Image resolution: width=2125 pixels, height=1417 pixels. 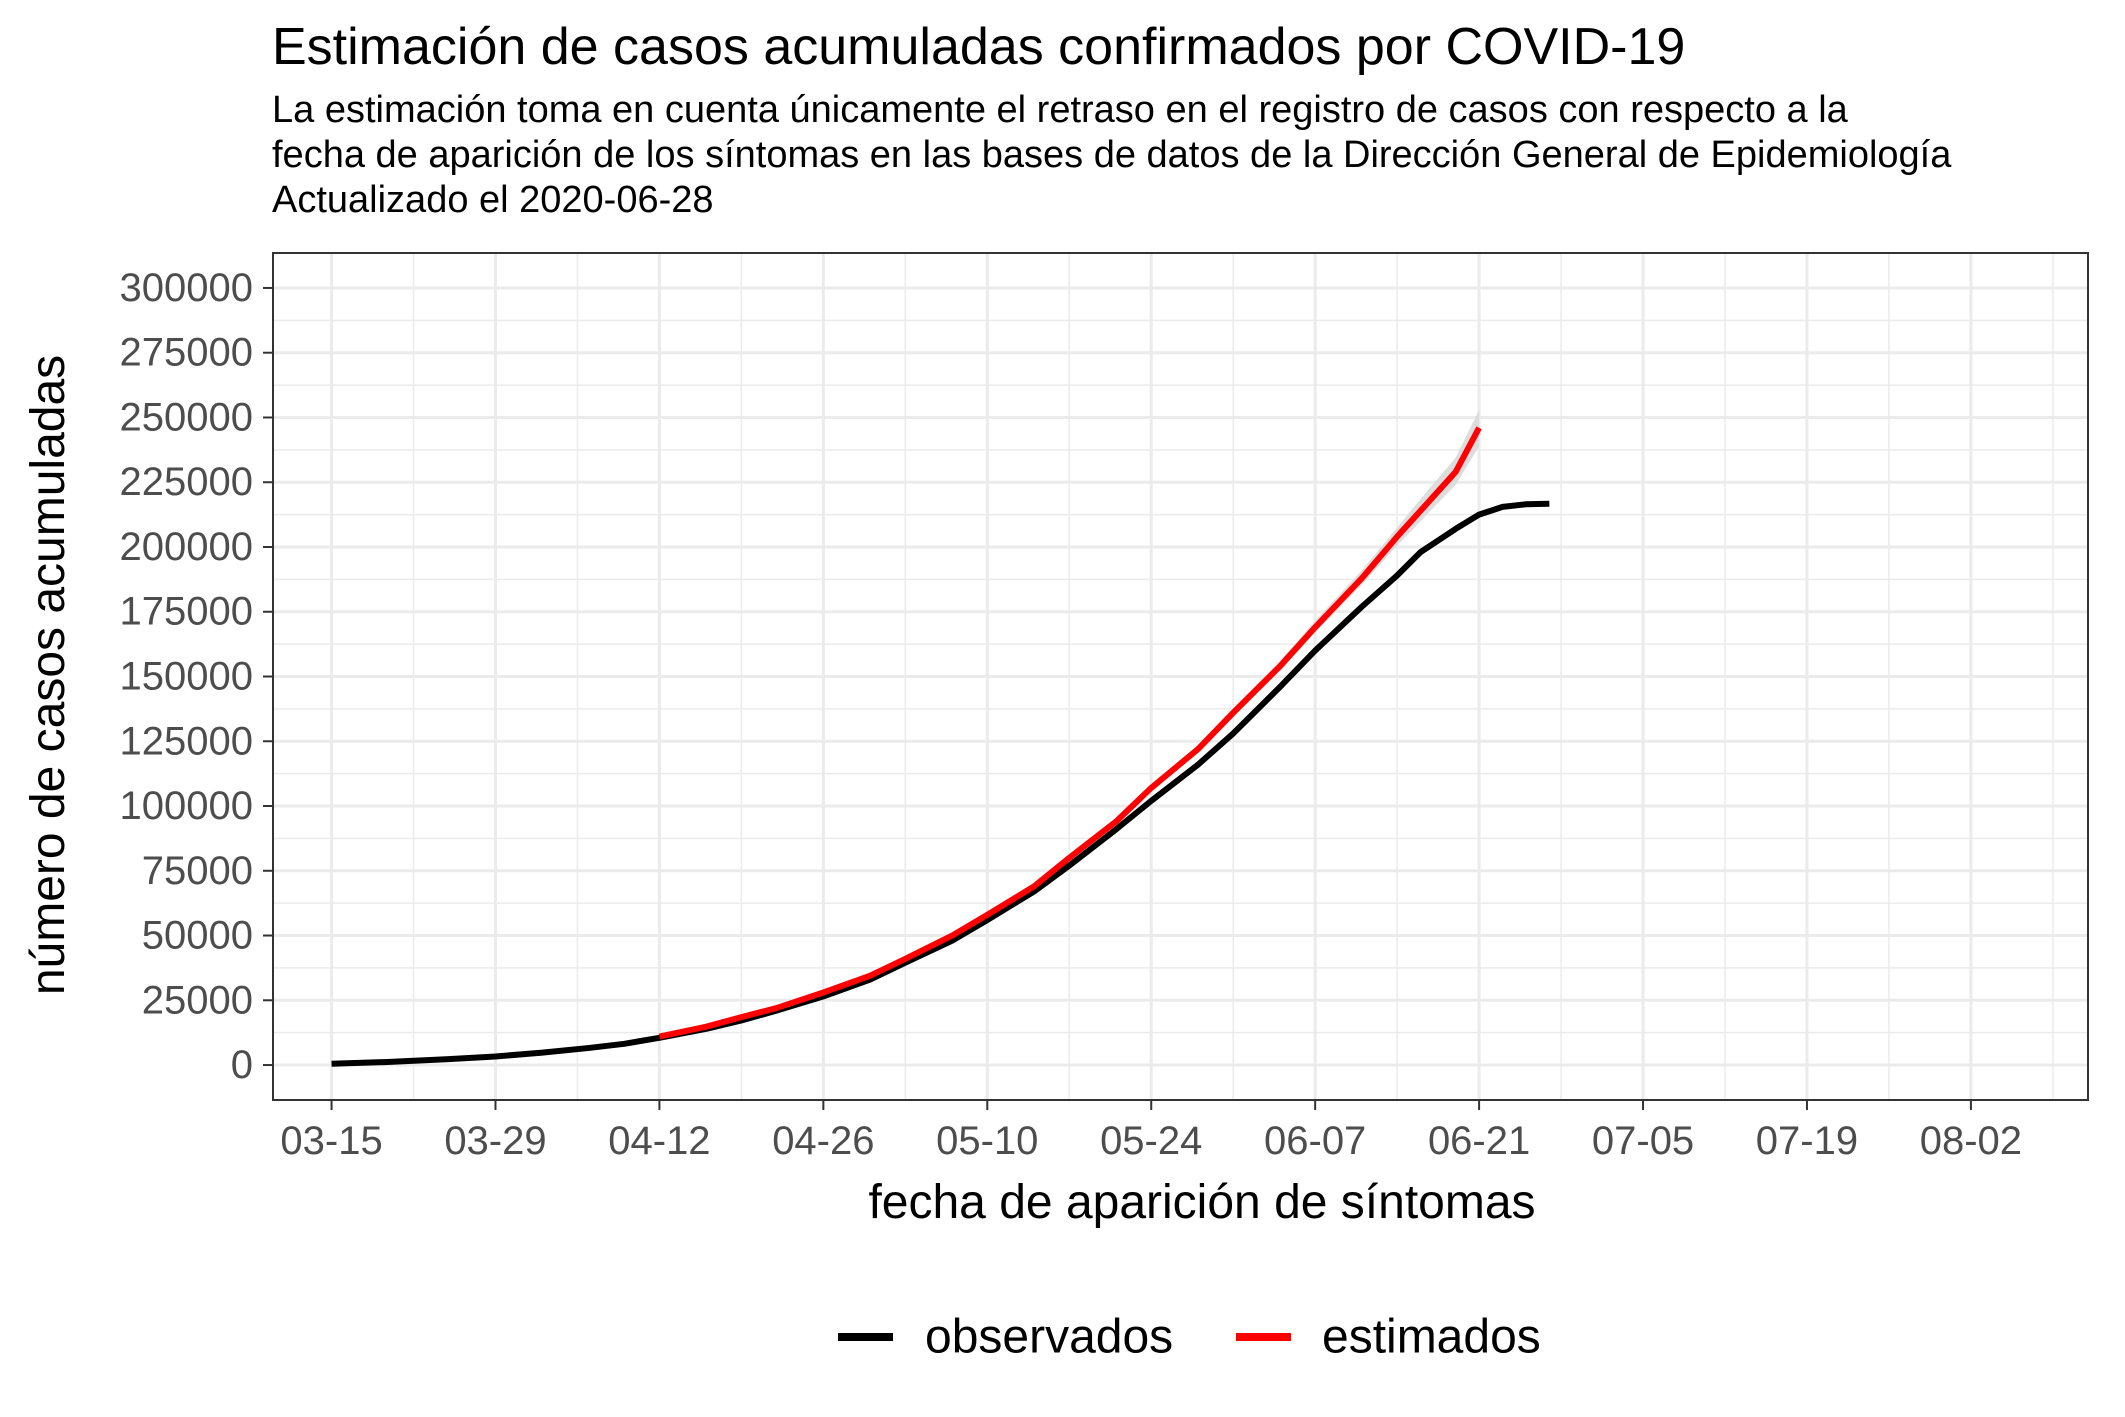 I want to click on x-tick-label: 05-24, so click(x=1151, y=1141).